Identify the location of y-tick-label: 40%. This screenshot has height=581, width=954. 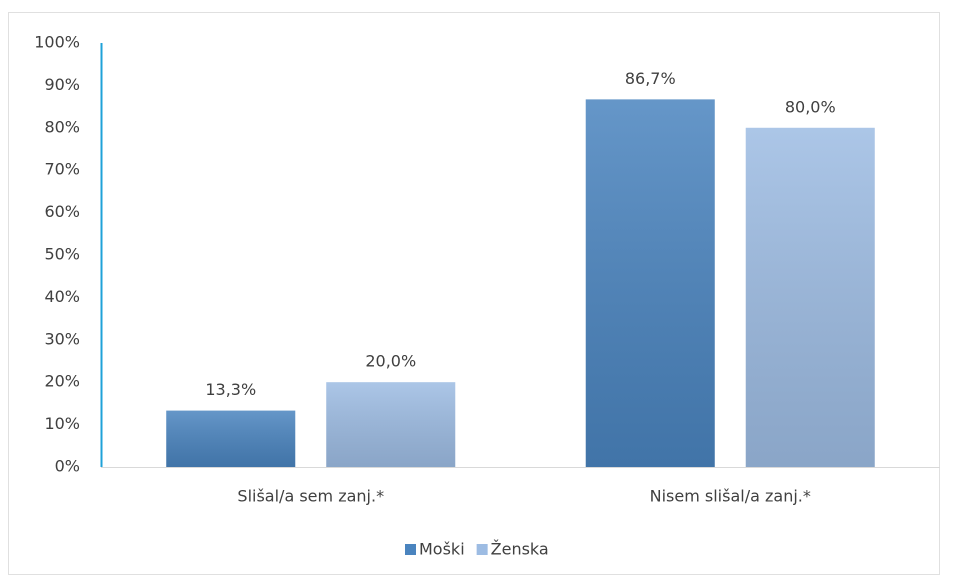
(62, 296).